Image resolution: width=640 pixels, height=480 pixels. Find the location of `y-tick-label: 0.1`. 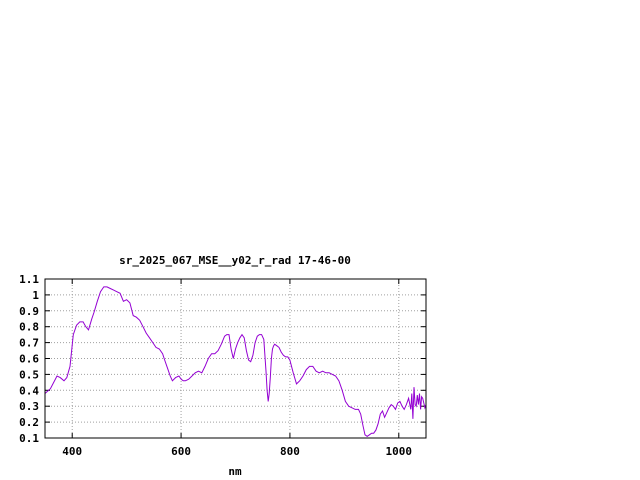

y-tick-label: 0.1 is located at coordinates (29, 438).